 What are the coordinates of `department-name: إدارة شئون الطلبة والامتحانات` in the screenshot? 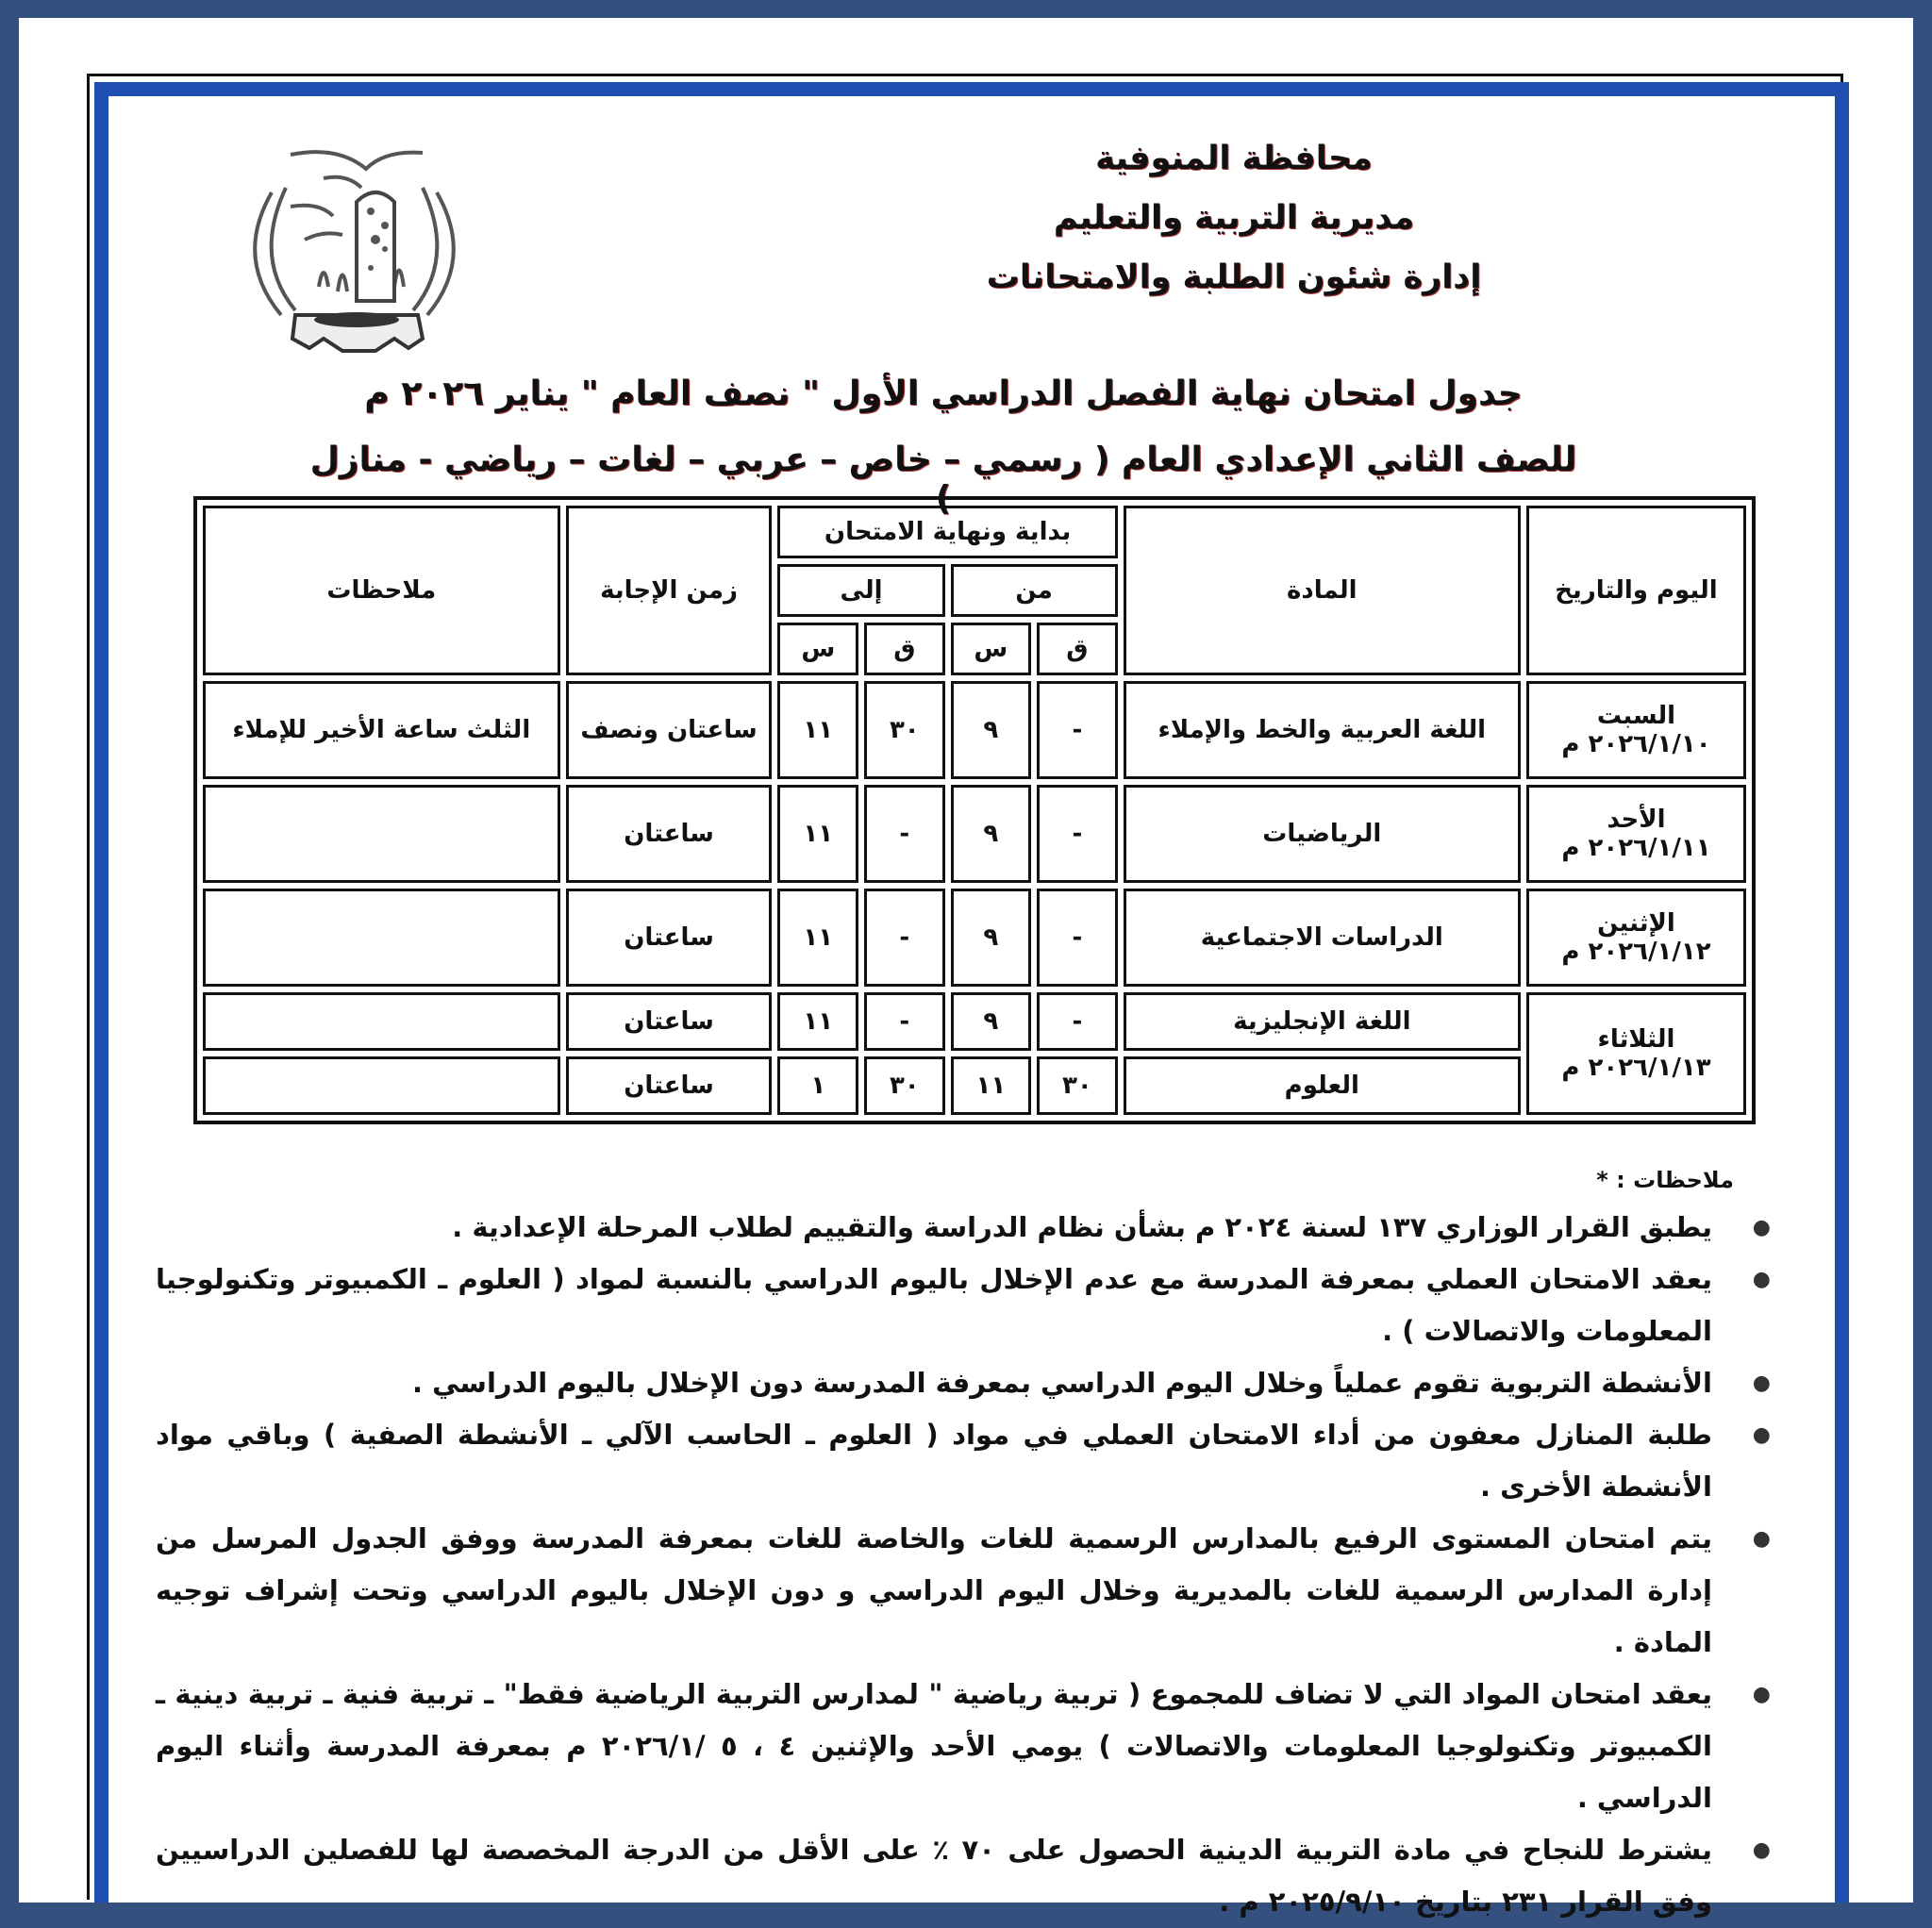 It's located at (1234, 277).